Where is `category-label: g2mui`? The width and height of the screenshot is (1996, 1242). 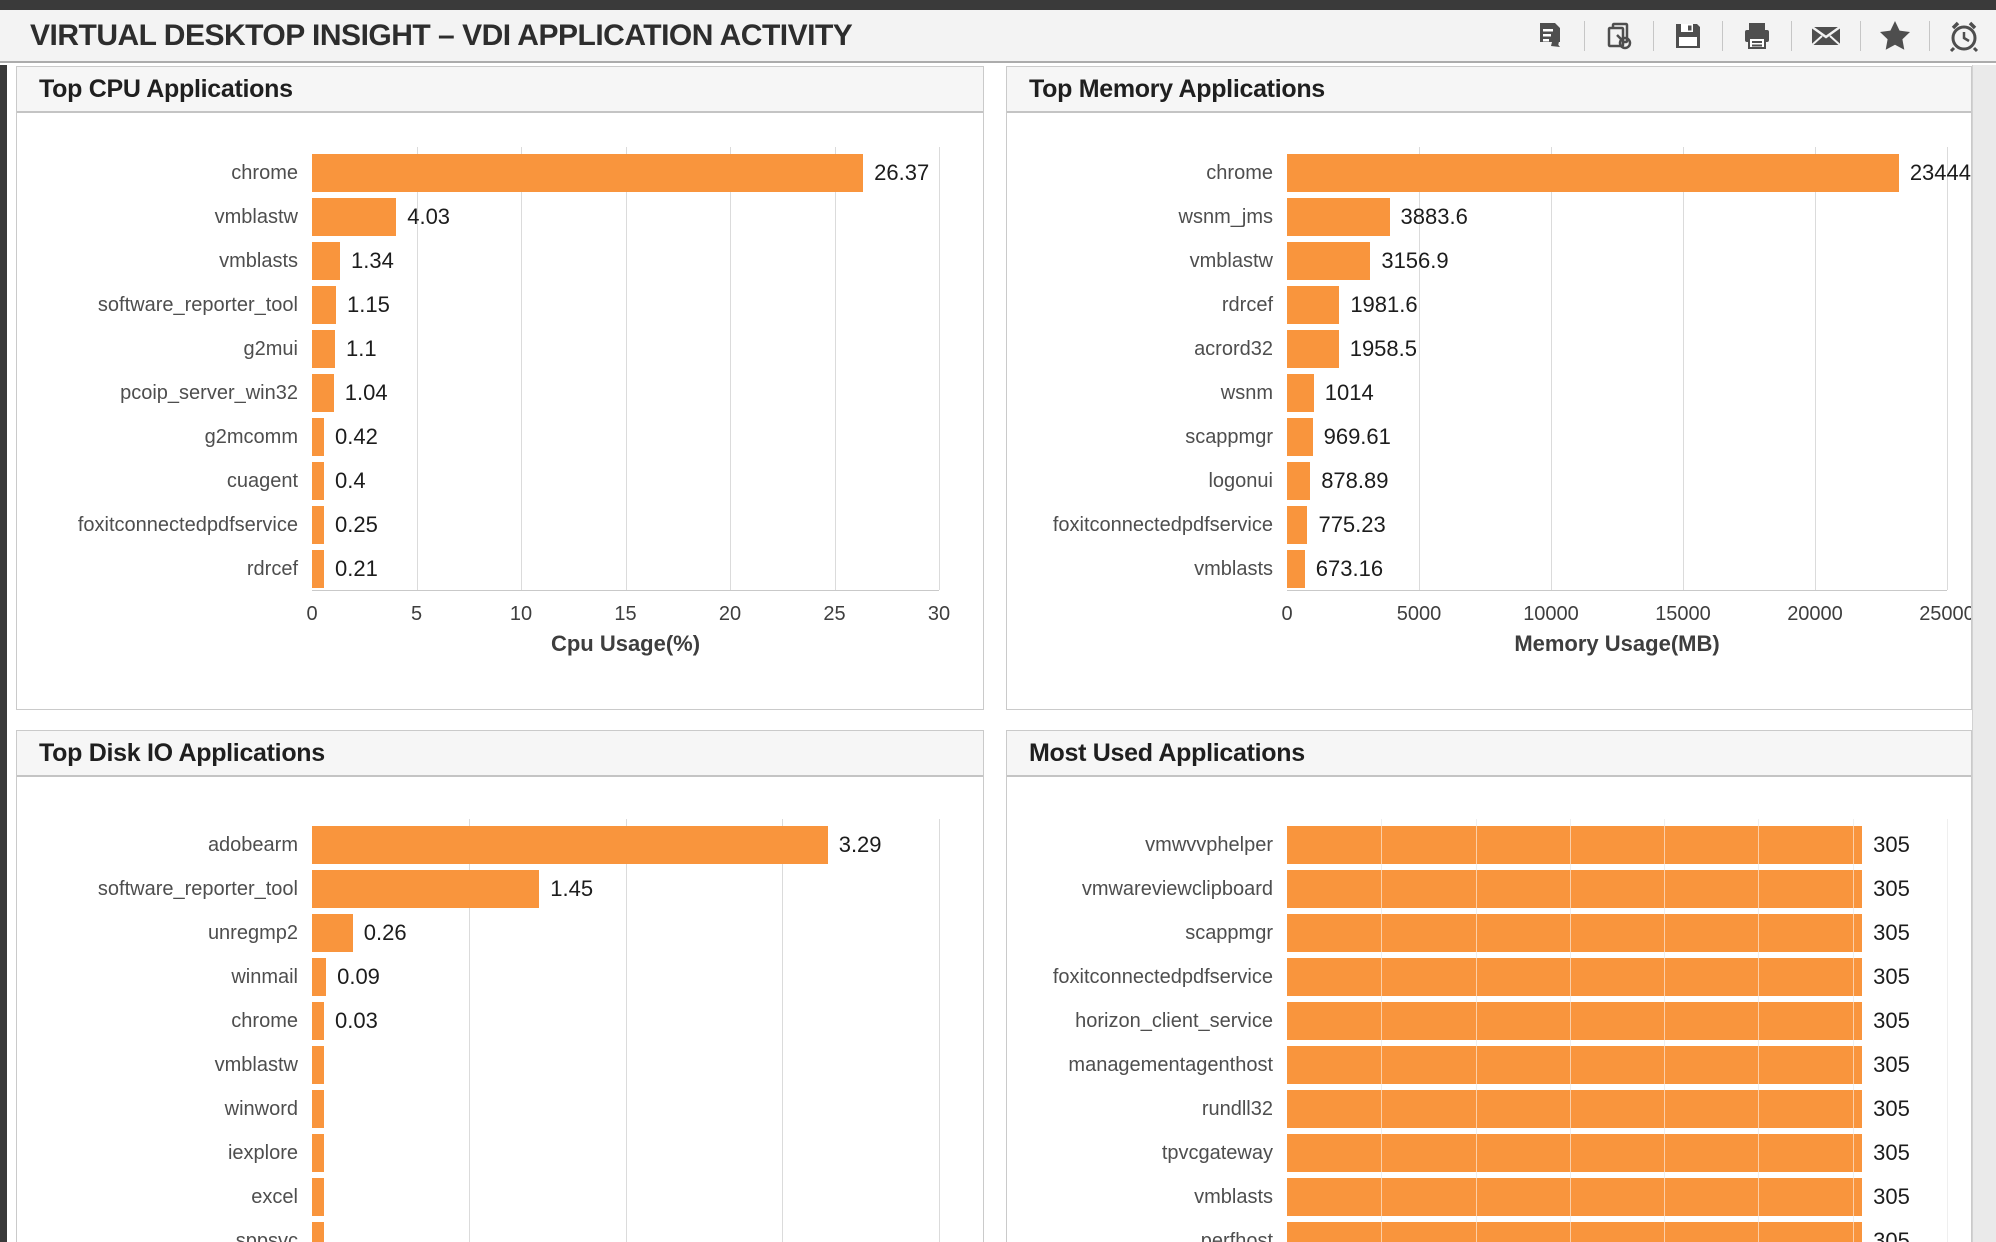 category-label: g2mui is located at coordinates (270, 348).